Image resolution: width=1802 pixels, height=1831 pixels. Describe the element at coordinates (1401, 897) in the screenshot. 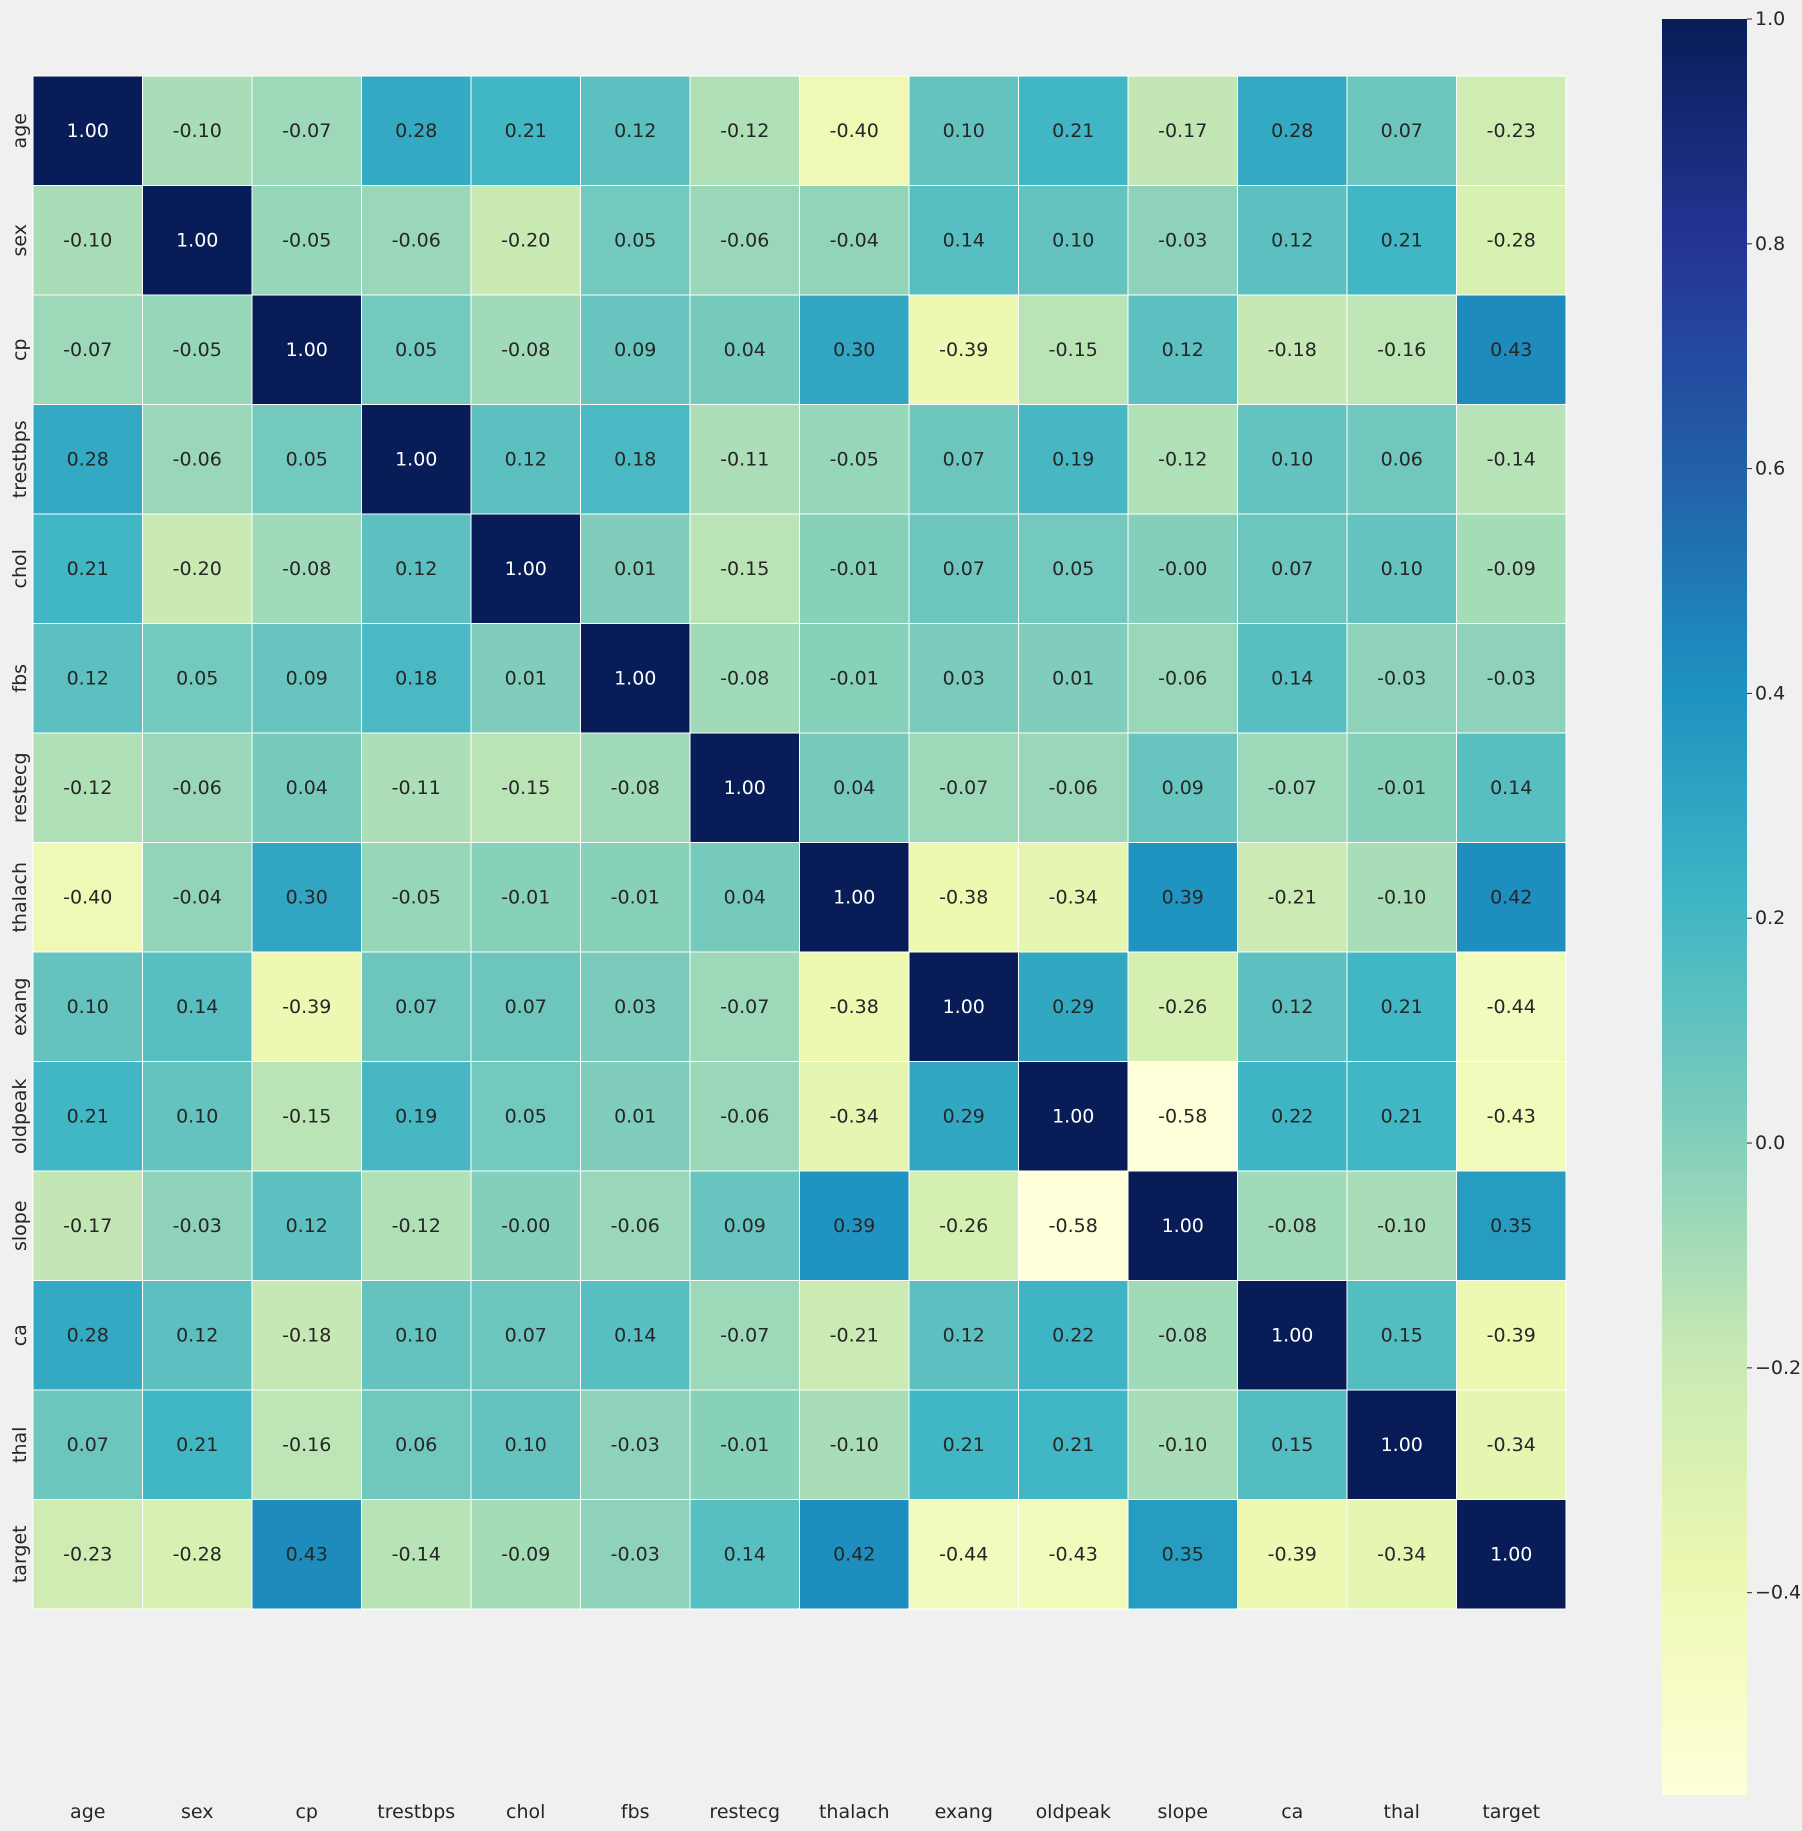

I see `heatmap-cell-thalach-thal` at that location.